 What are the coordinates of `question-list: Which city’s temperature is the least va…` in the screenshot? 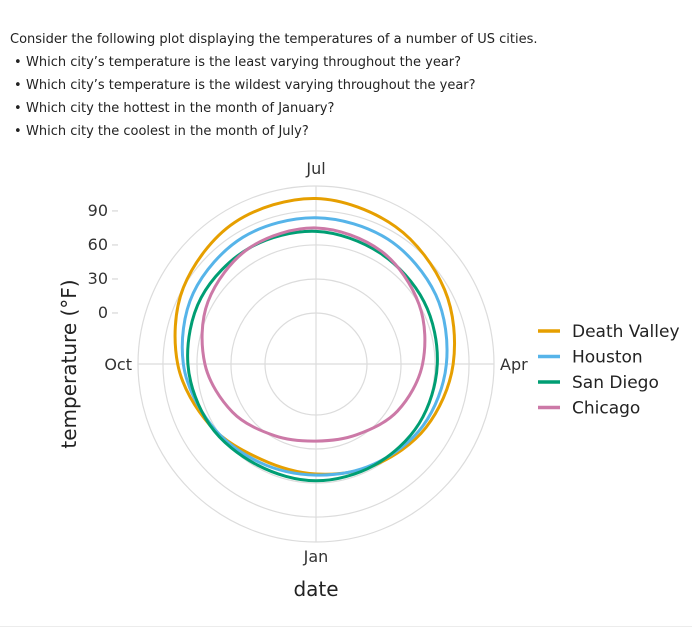 It's located at (274, 97).